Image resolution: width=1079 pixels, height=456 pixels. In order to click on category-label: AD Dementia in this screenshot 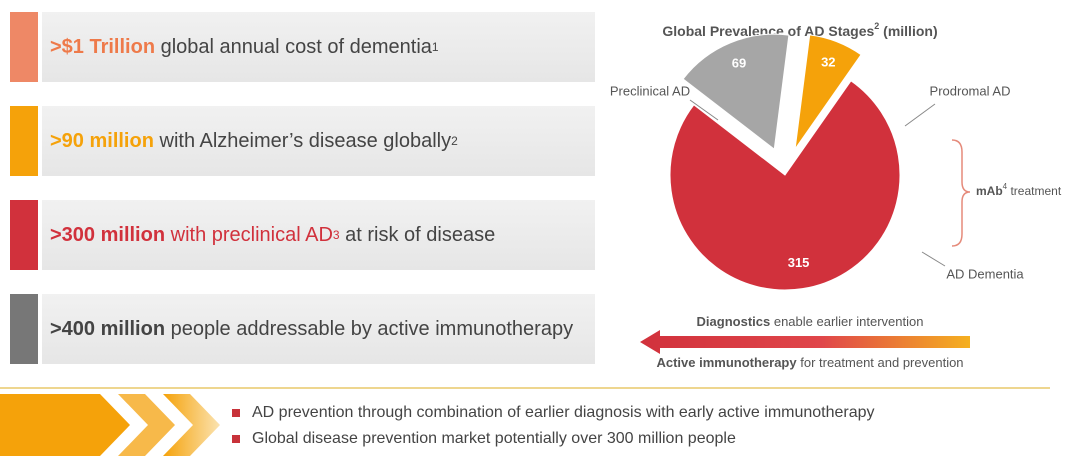, I will do `click(985, 273)`.